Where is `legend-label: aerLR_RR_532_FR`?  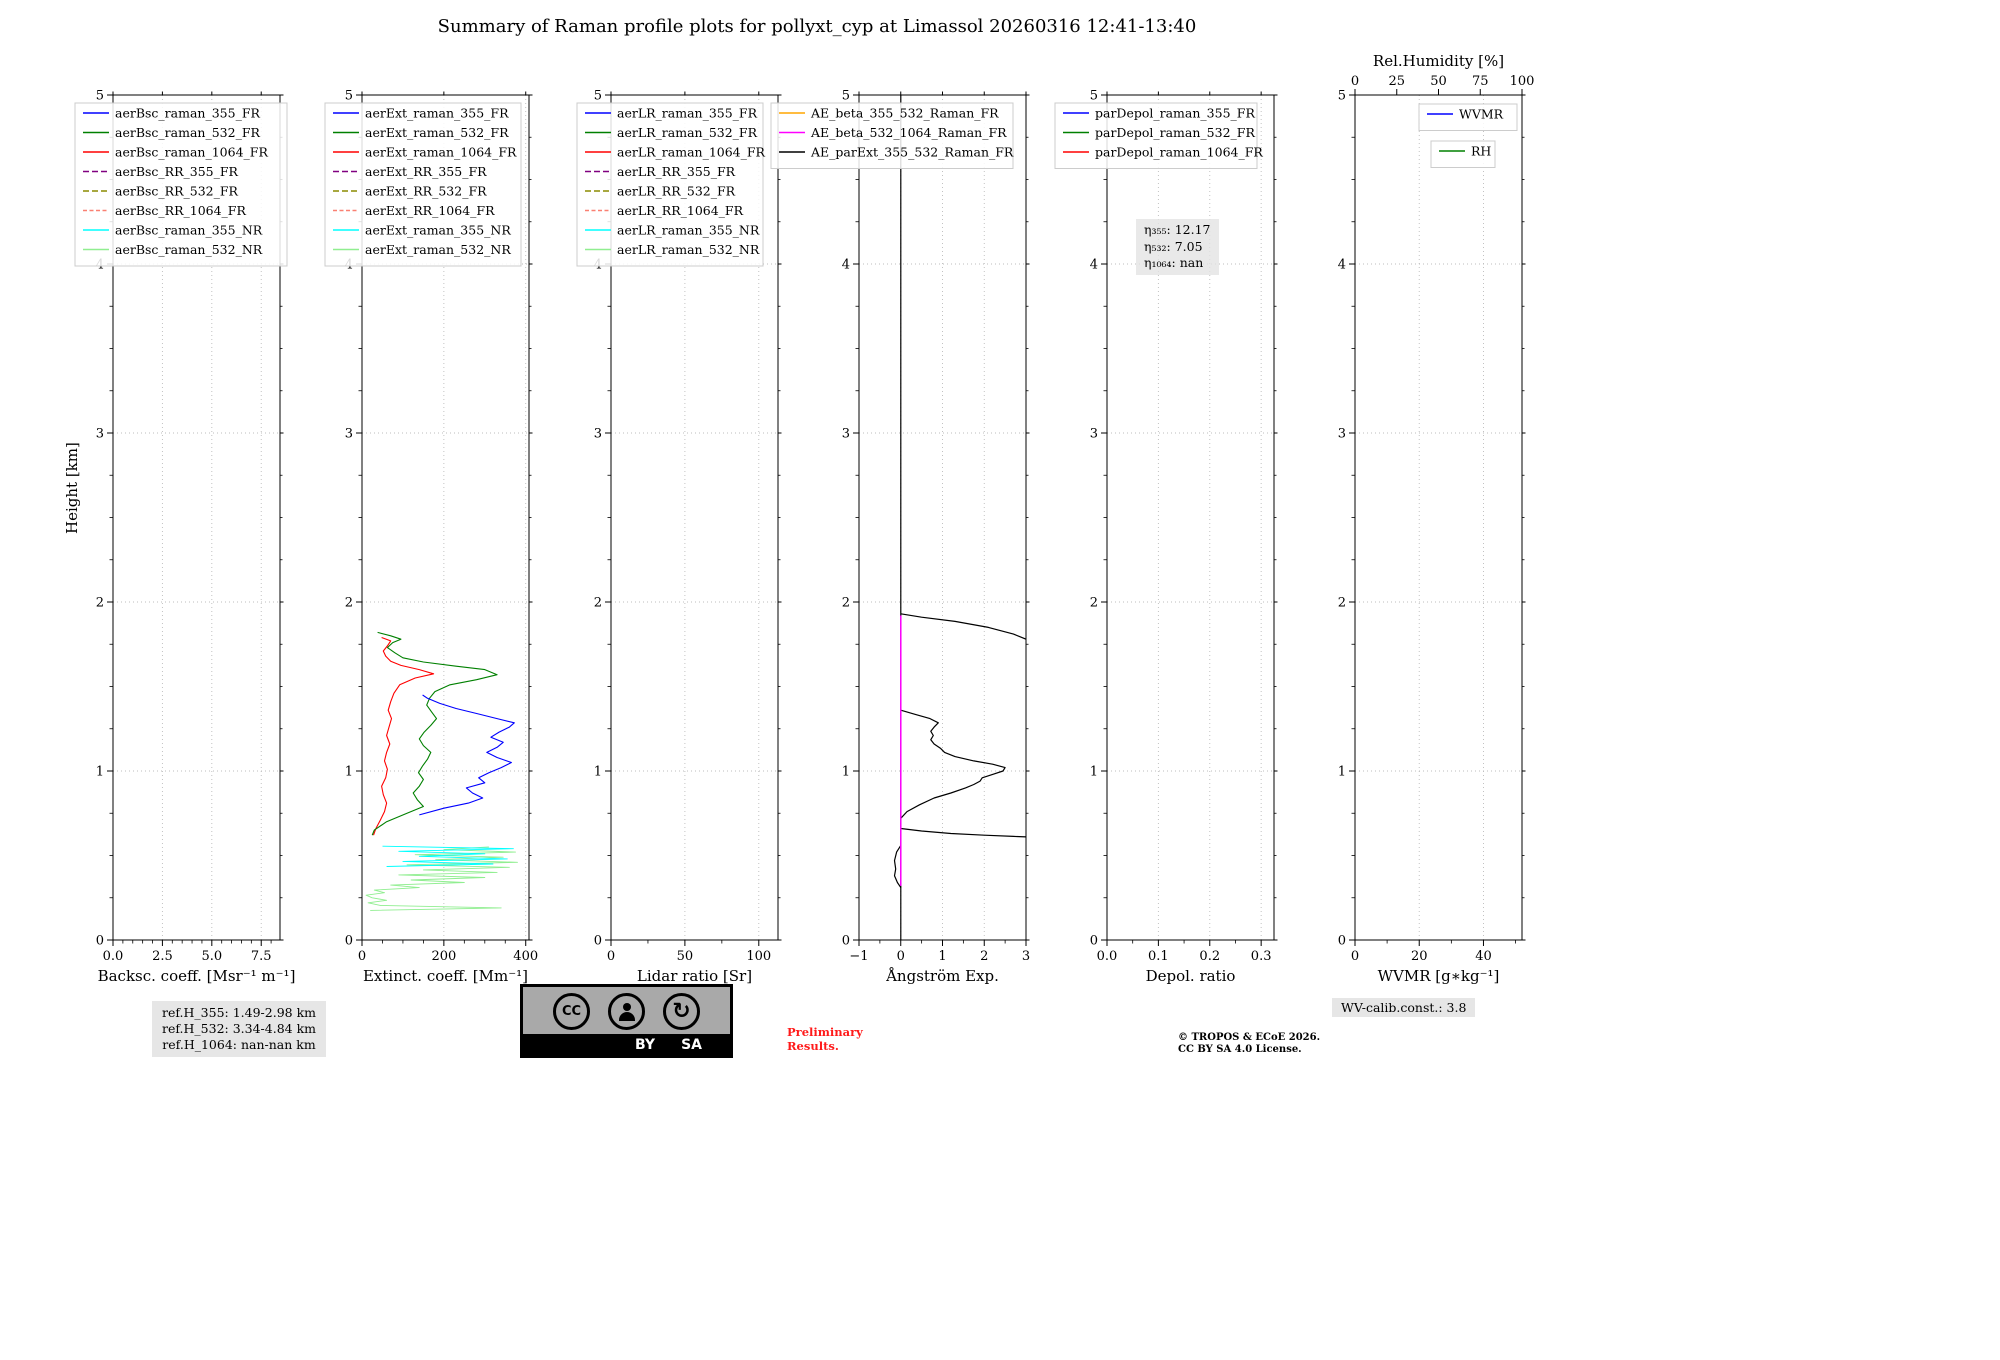
legend-label: aerLR_RR_532_FR is located at coordinates (676, 190).